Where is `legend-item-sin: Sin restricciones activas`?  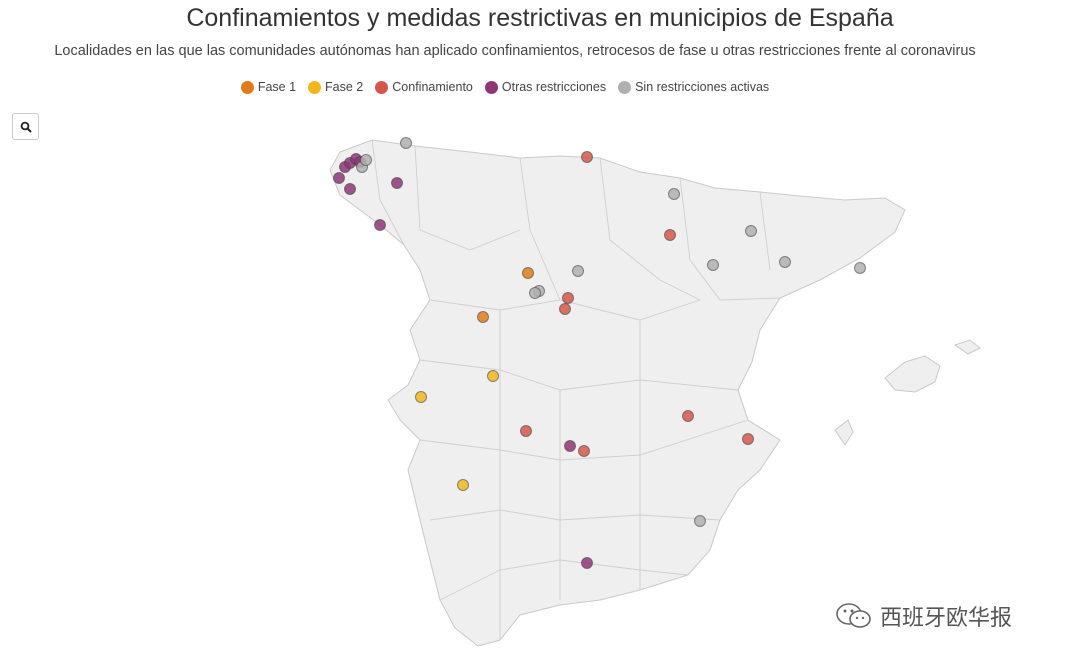 legend-item-sin: Sin restricciones activas is located at coordinates (693, 87).